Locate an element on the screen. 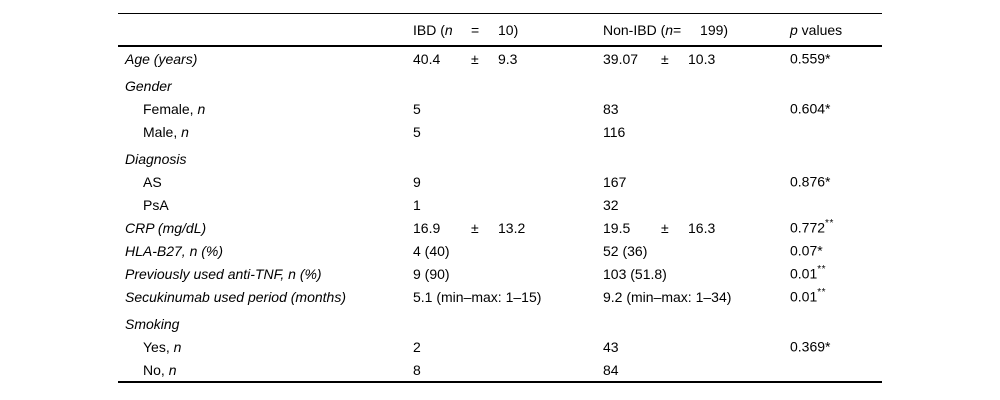 The image size is (1000, 400). nonibd-value: 39.07 is located at coordinates (621, 58).